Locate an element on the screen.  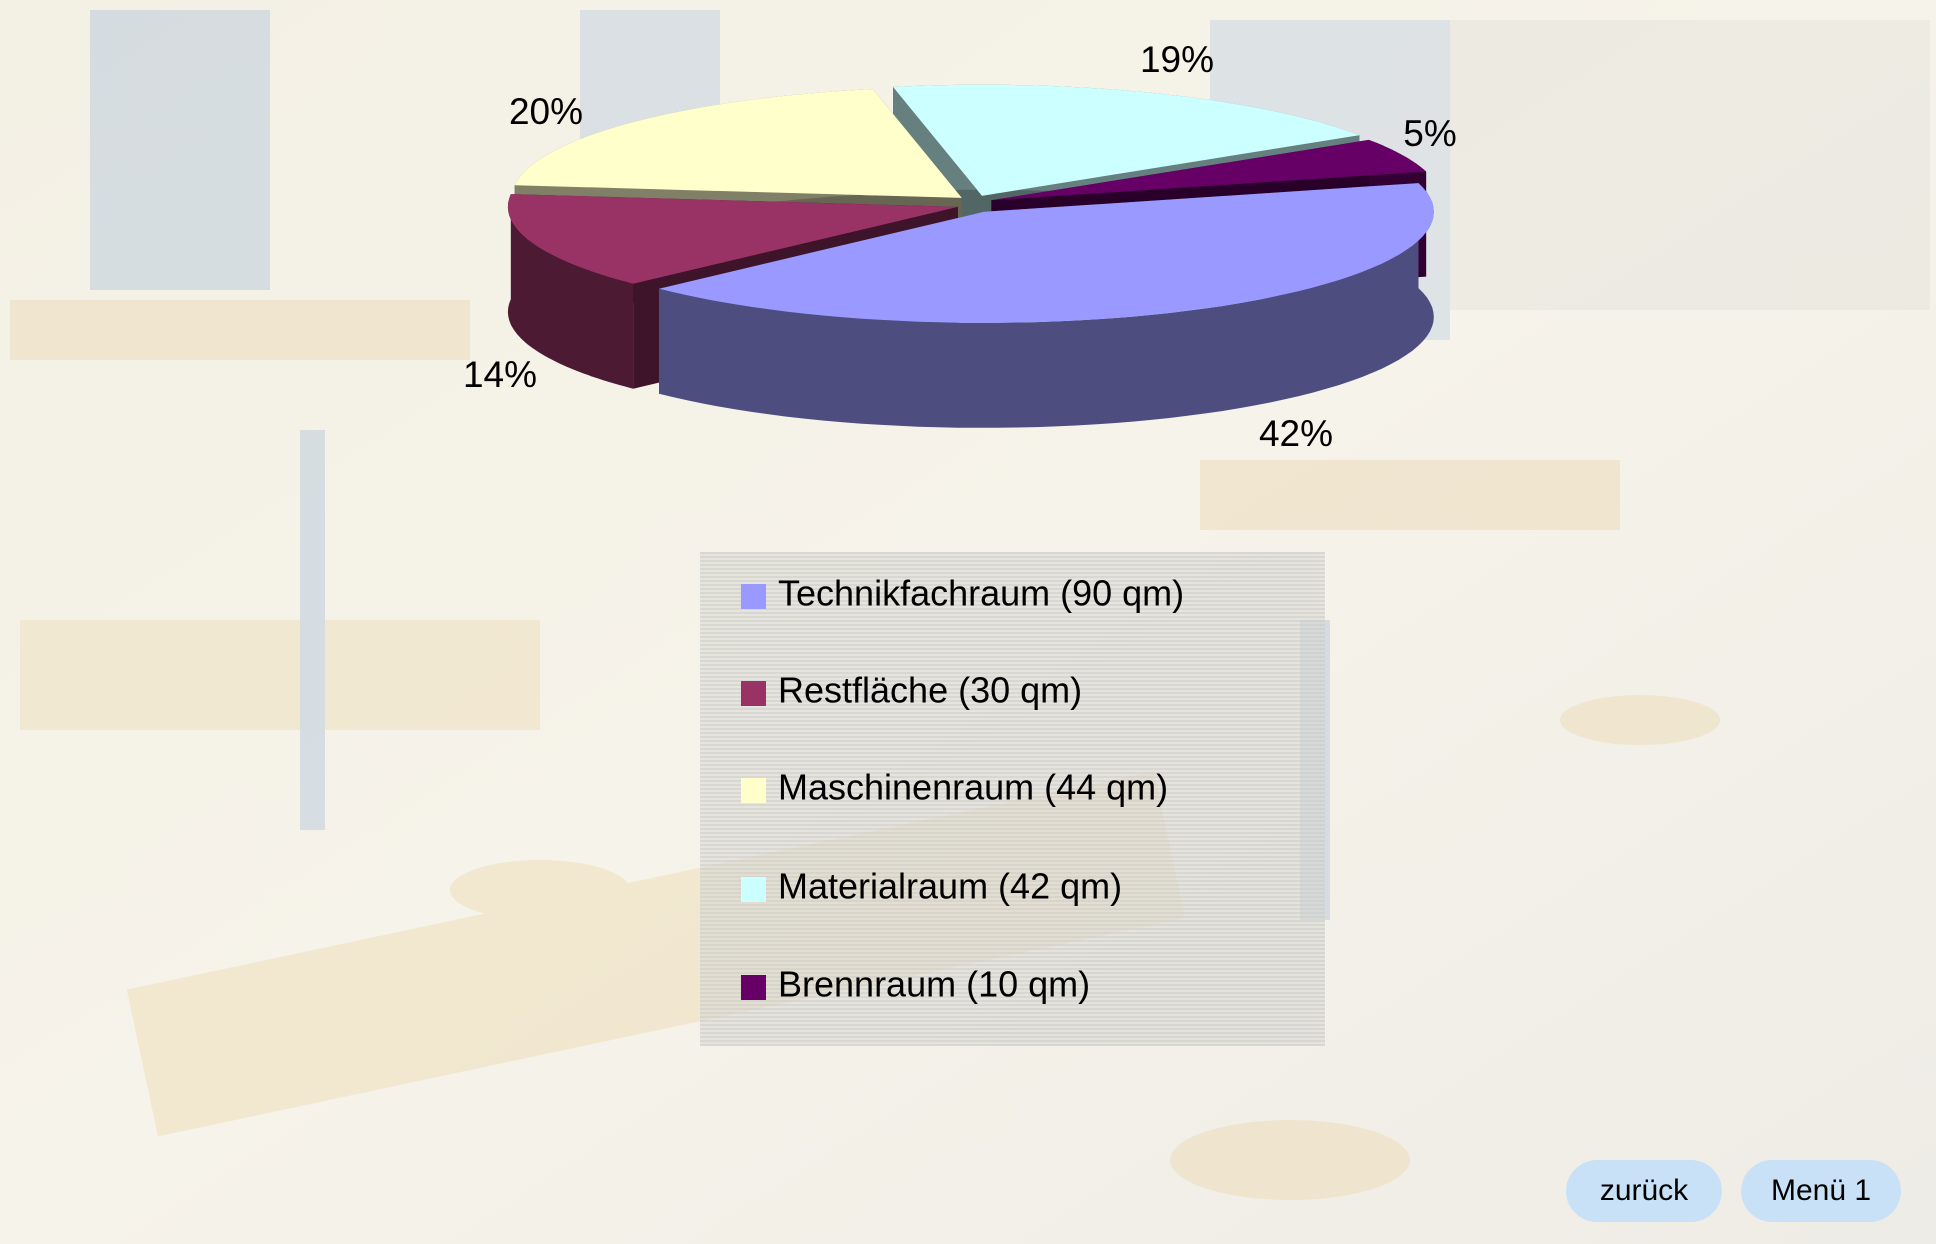
legend-box is located at coordinates (1012, 799).